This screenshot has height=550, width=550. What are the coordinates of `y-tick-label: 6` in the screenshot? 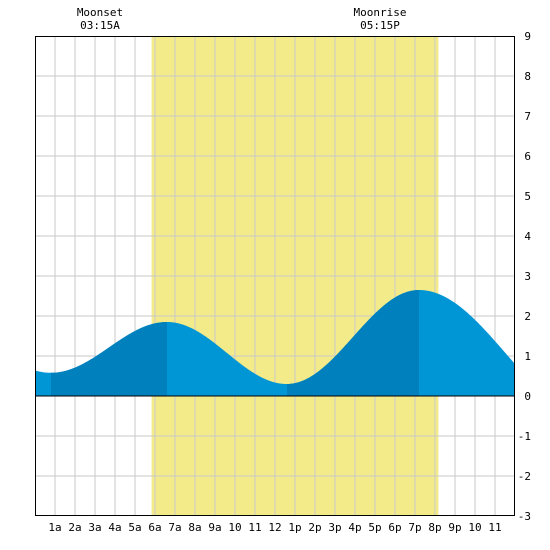 It's located at (527, 156).